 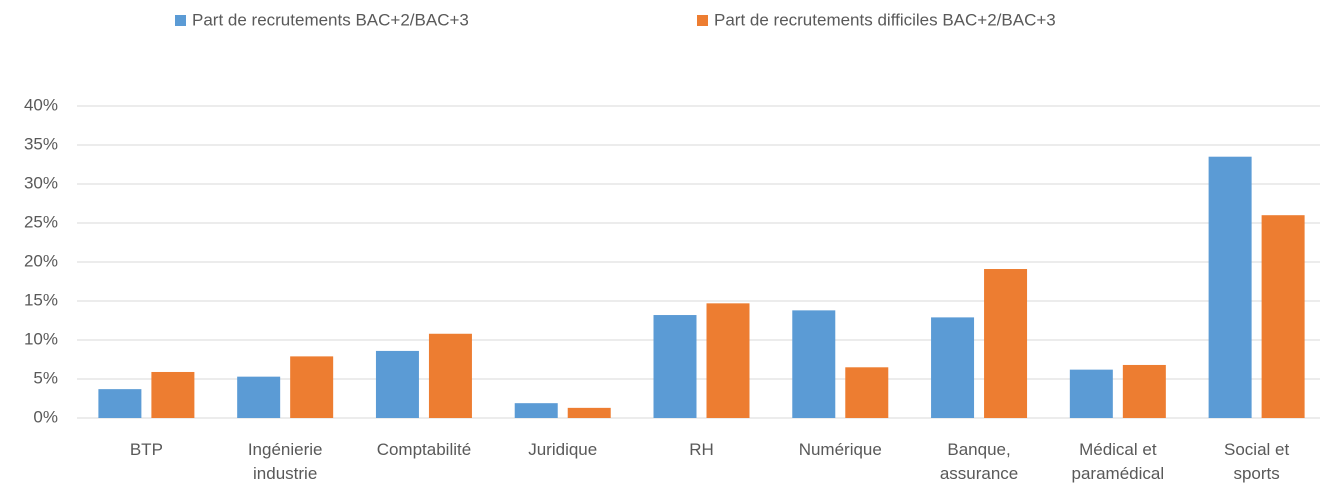 What do you see at coordinates (285, 461) in the screenshot?
I see `x-tick-label: Ingénierie industrie` at bounding box center [285, 461].